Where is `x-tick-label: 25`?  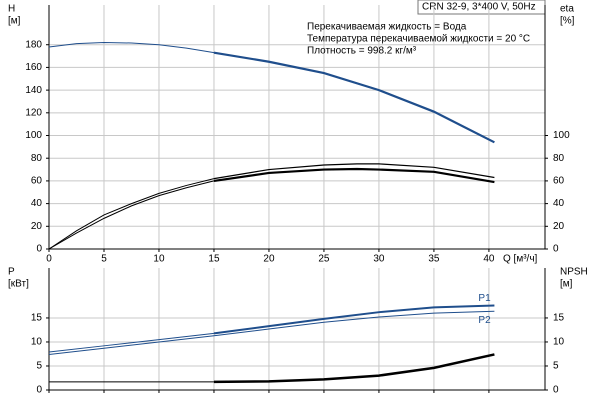
x-tick-label: 25 is located at coordinates (324, 259).